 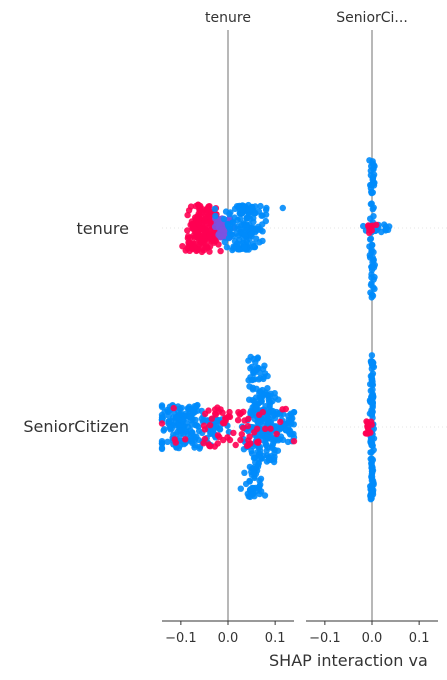 What do you see at coordinates (76, 426) in the screenshot?
I see `y-label-seniorcitizen: SeniorCitizen` at bounding box center [76, 426].